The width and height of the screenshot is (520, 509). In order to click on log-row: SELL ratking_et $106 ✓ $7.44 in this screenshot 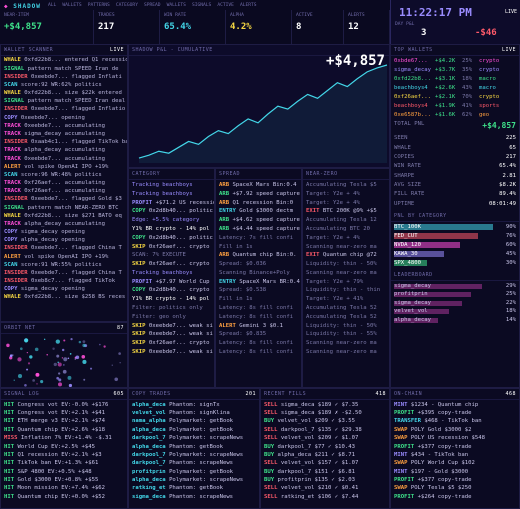, I will do `click(325, 497)`.